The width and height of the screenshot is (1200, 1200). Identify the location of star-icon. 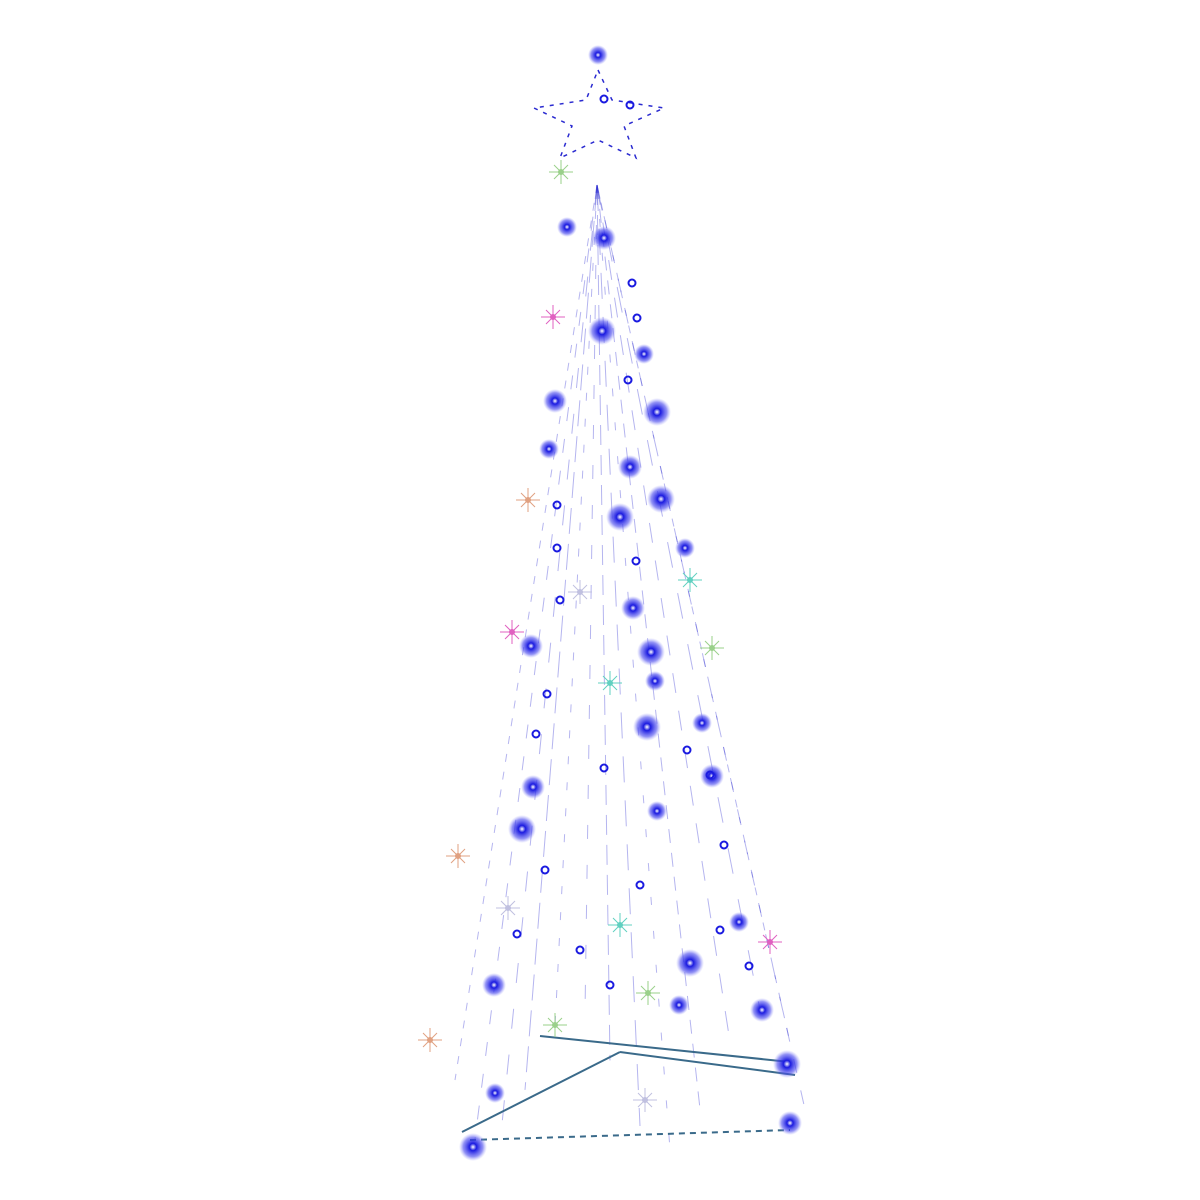
(599, 102).